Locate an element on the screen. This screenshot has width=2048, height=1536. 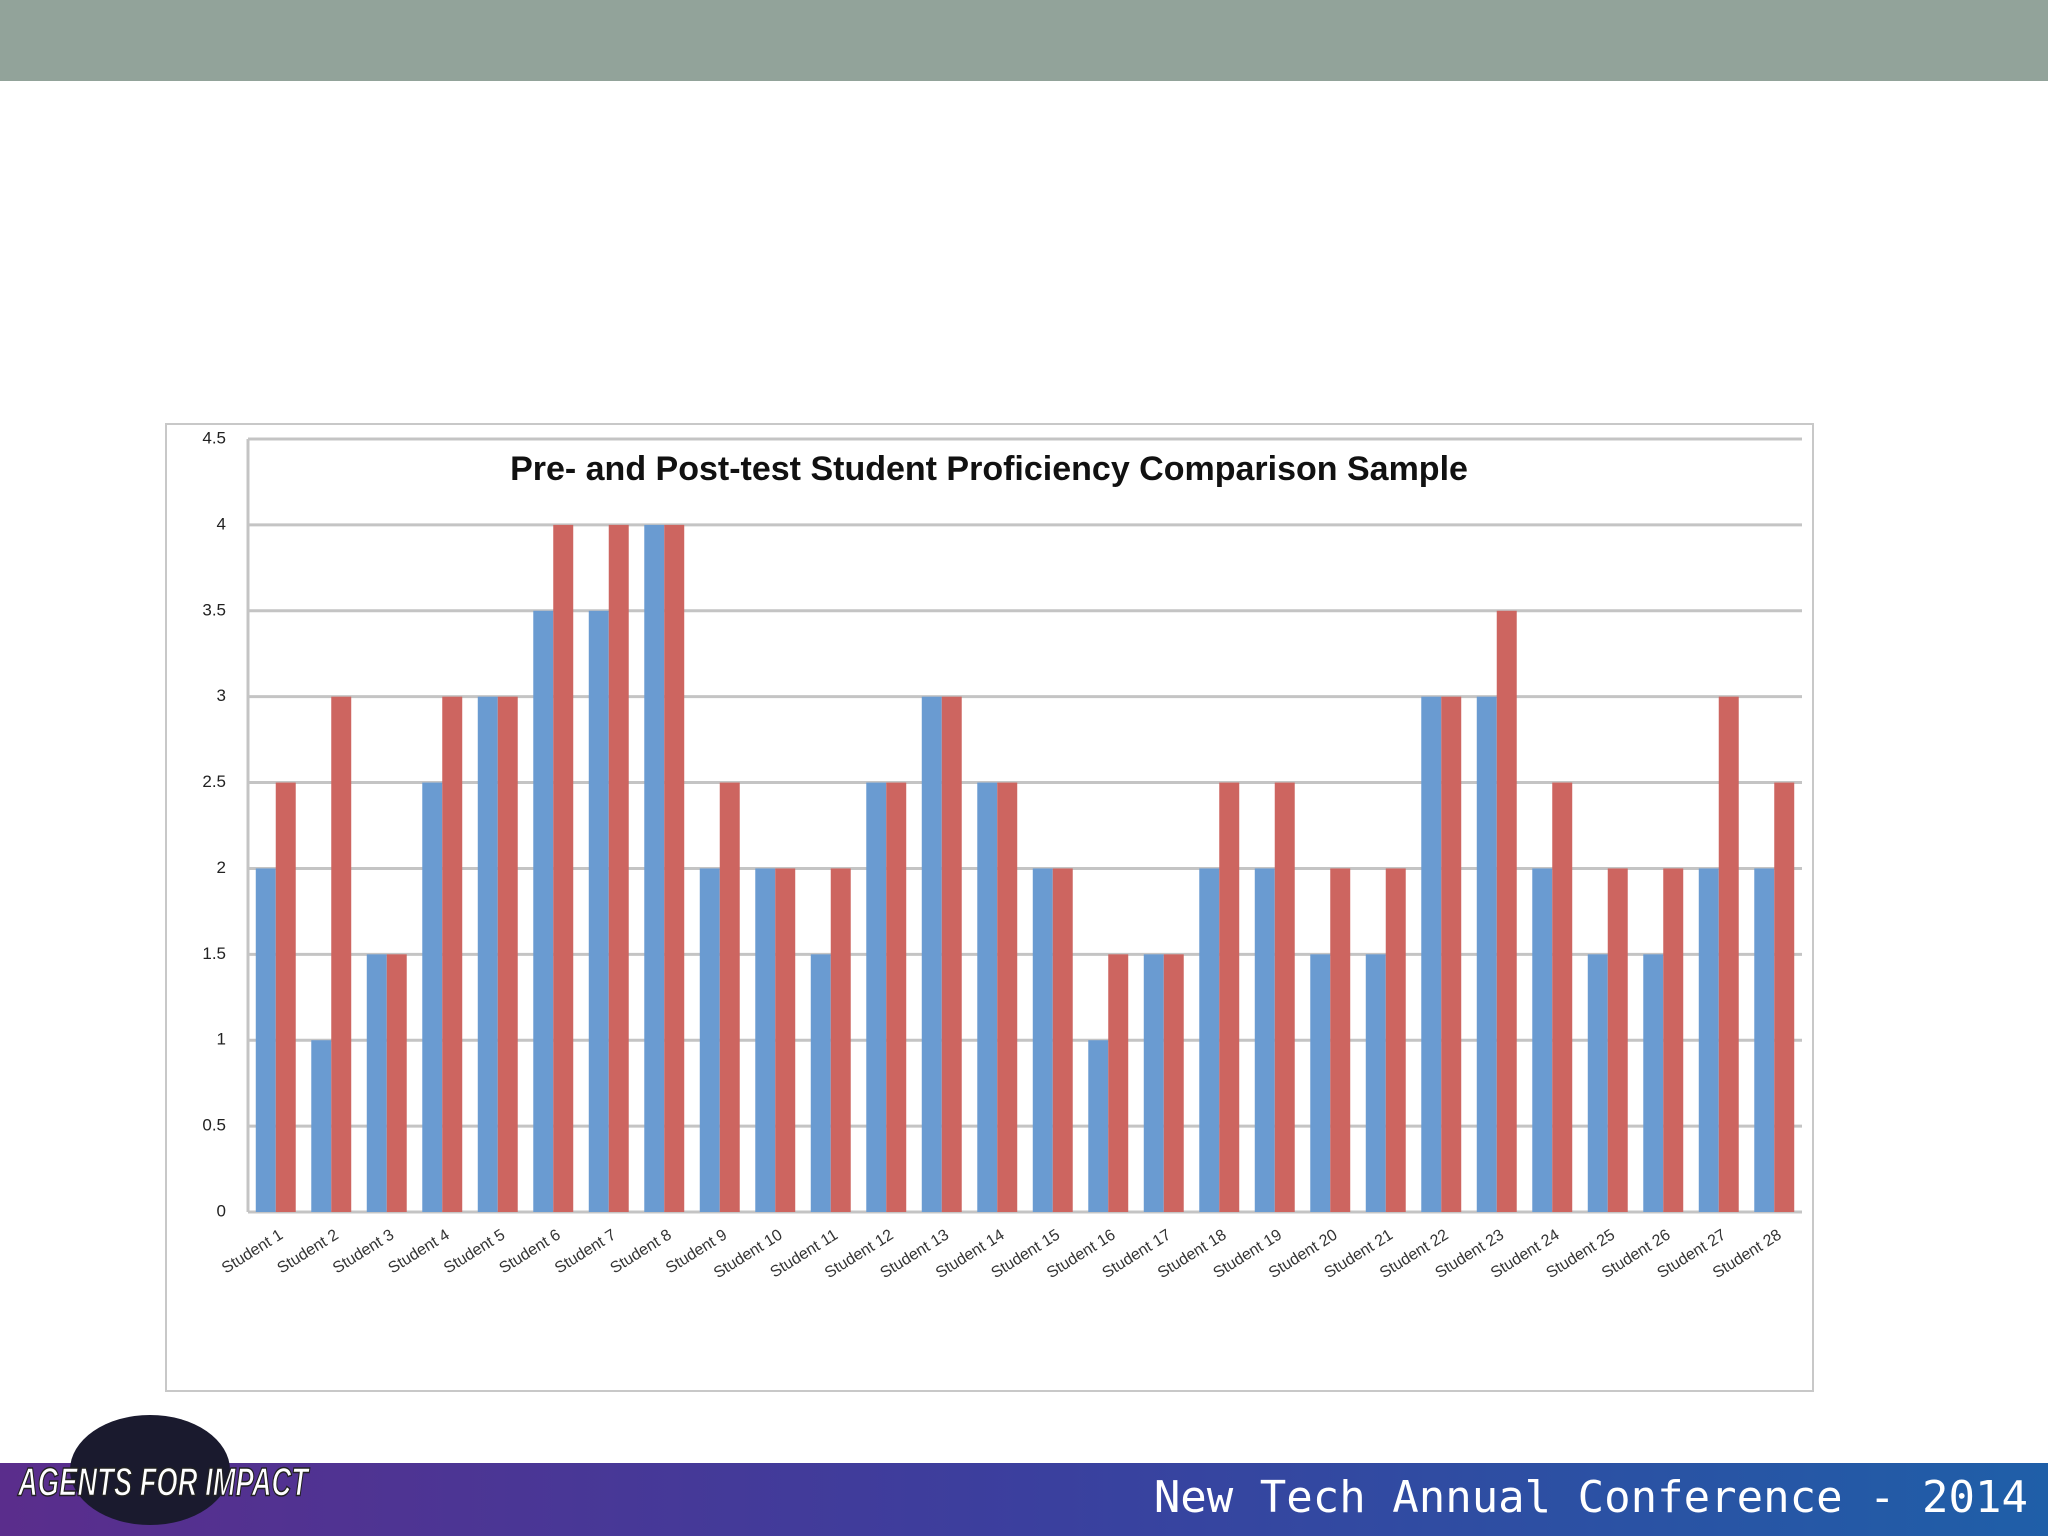
logo-text: AGENTS FOR IMPACT is located at coordinates (163, 1483).